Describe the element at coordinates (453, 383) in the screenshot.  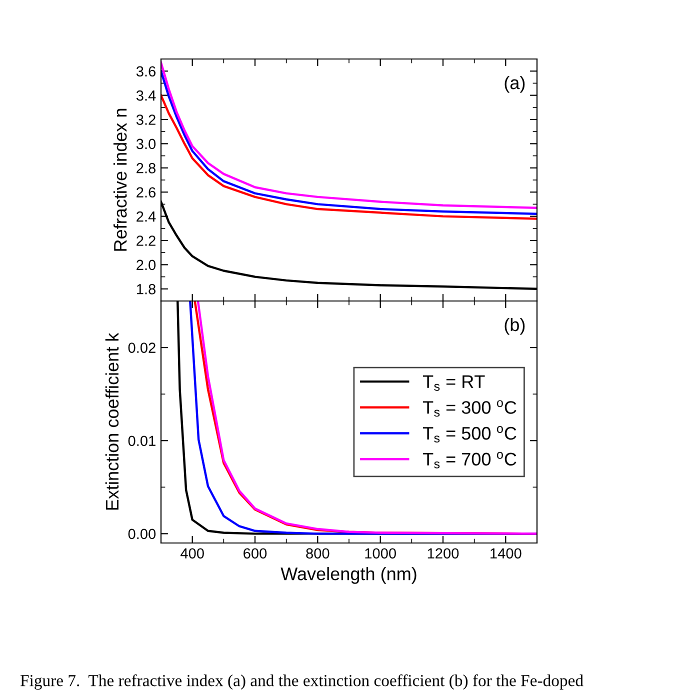
I see `legend-label: T$_{s}$ = RT` at that location.